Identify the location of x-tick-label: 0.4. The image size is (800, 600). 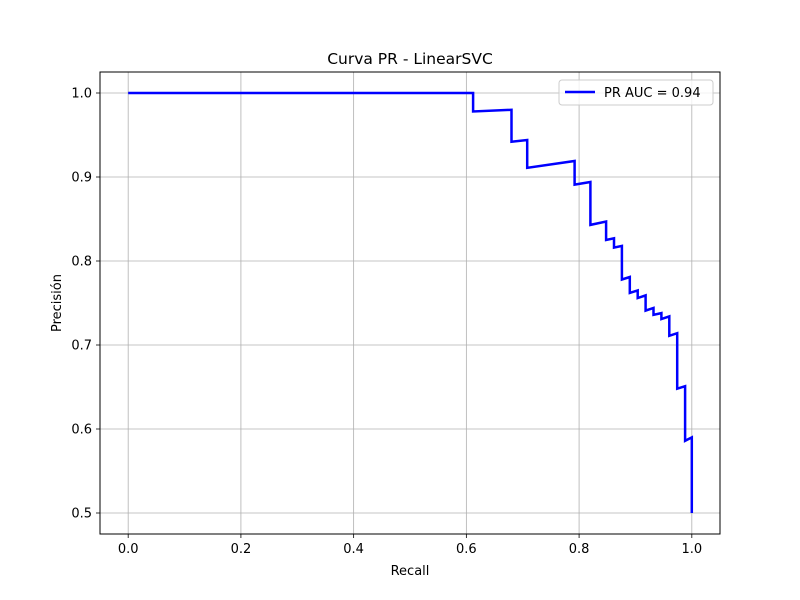
(353, 549).